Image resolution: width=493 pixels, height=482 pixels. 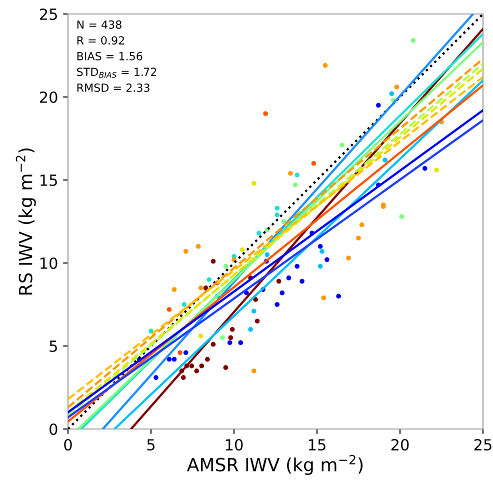 I want to click on x-tick-label: 20, so click(x=400, y=444).